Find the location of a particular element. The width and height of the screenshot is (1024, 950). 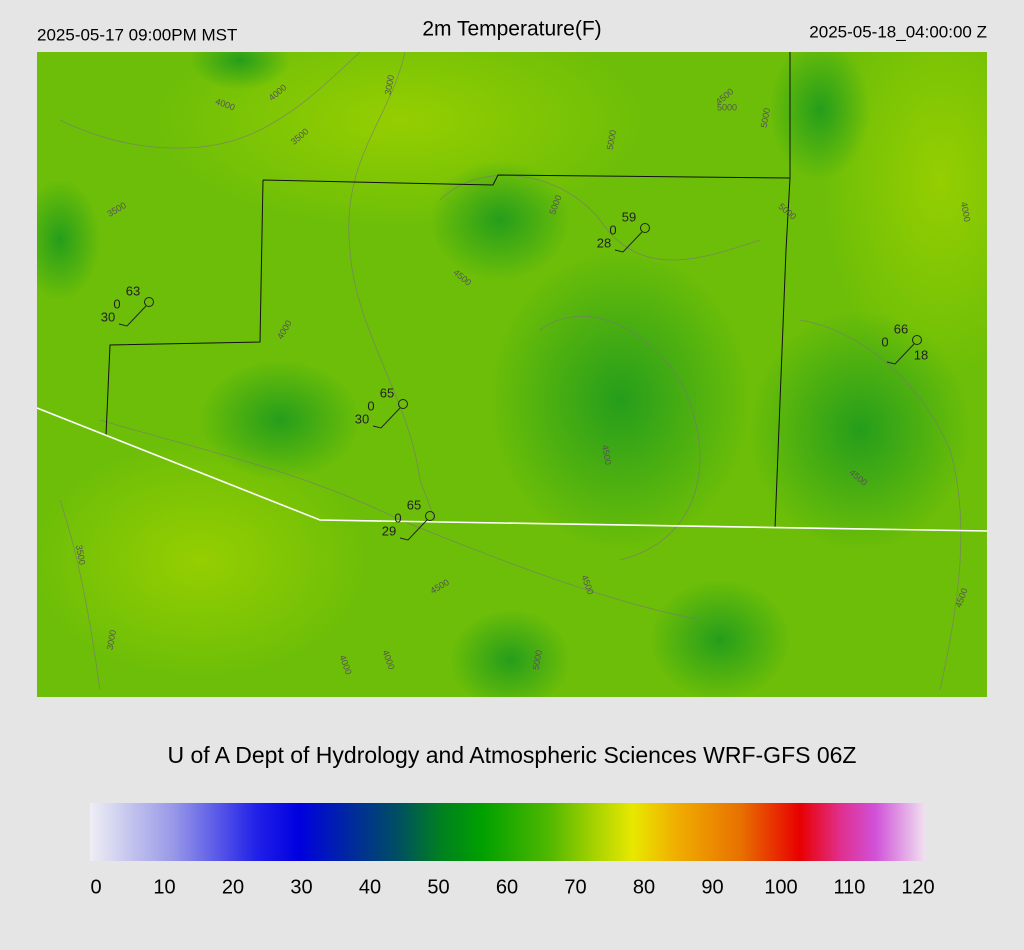

station-dew: 29 is located at coordinates (389, 530).